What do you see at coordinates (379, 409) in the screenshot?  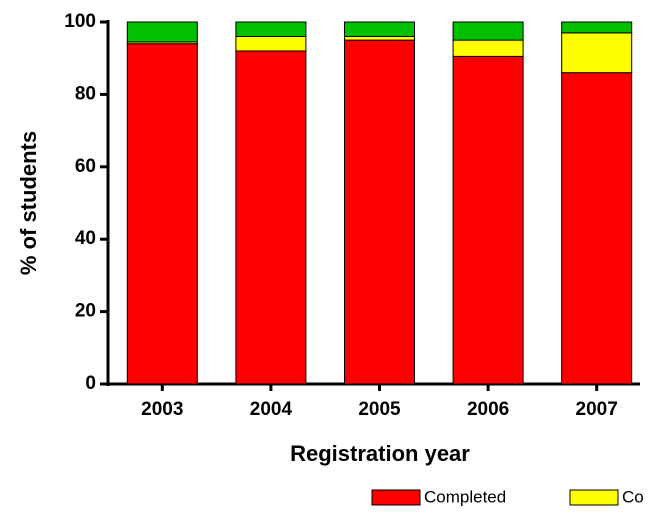 I see `x-tick-label: 2005` at bounding box center [379, 409].